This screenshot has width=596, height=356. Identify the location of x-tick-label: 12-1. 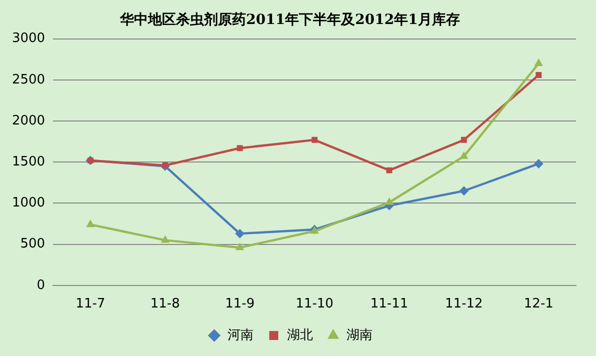
(539, 304).